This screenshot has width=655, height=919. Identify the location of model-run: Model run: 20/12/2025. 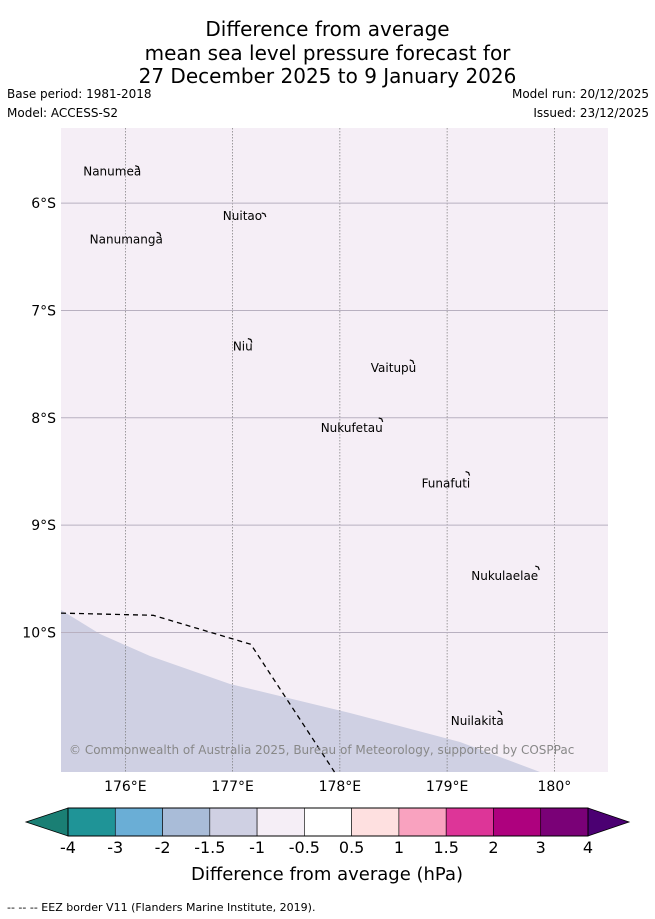
(580, 94).